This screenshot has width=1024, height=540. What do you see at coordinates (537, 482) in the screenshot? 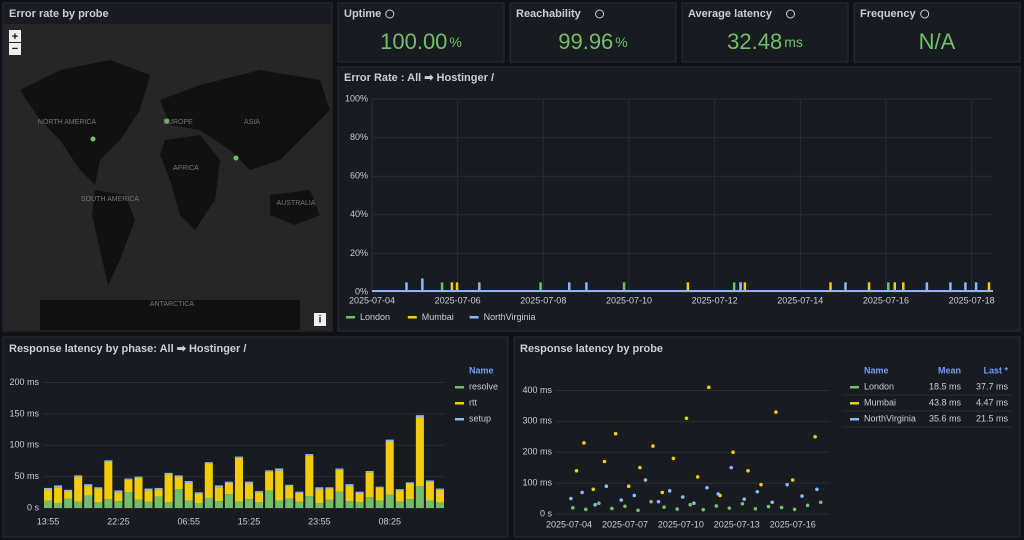
I see `y-tick-label: 100 ms` at bounding box center [537, 482].